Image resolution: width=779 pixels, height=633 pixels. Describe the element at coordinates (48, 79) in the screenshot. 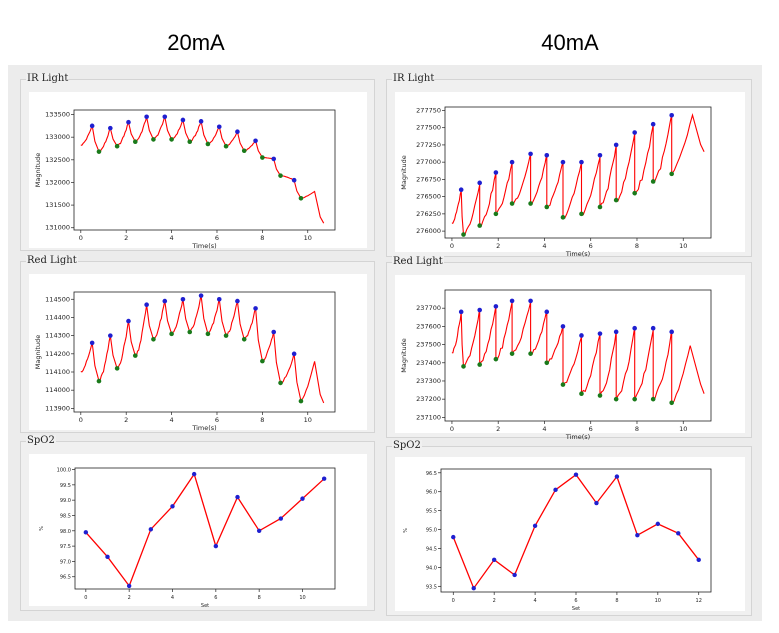

I see `ir-group-label-20mA: IR Light` at that location.